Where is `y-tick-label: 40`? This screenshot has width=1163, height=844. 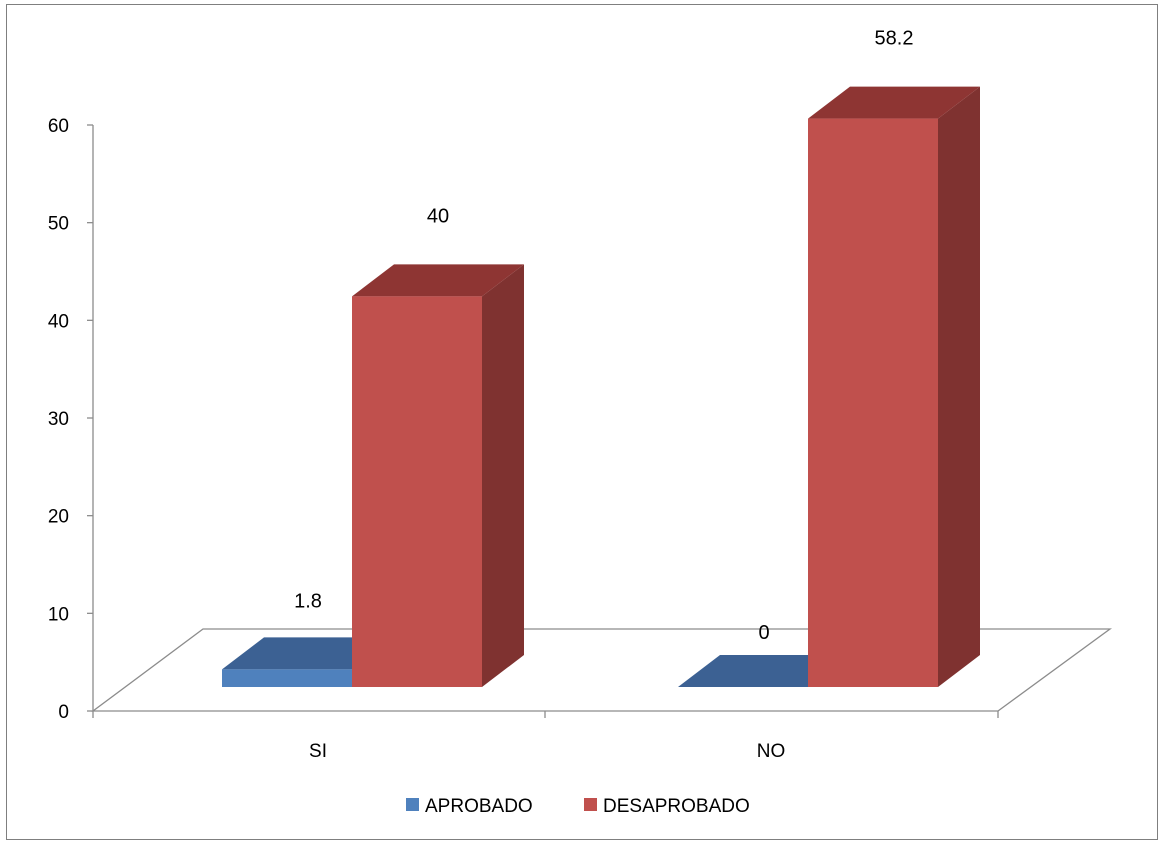 y-tick-label: 40 is located at coordinates (58, 321).